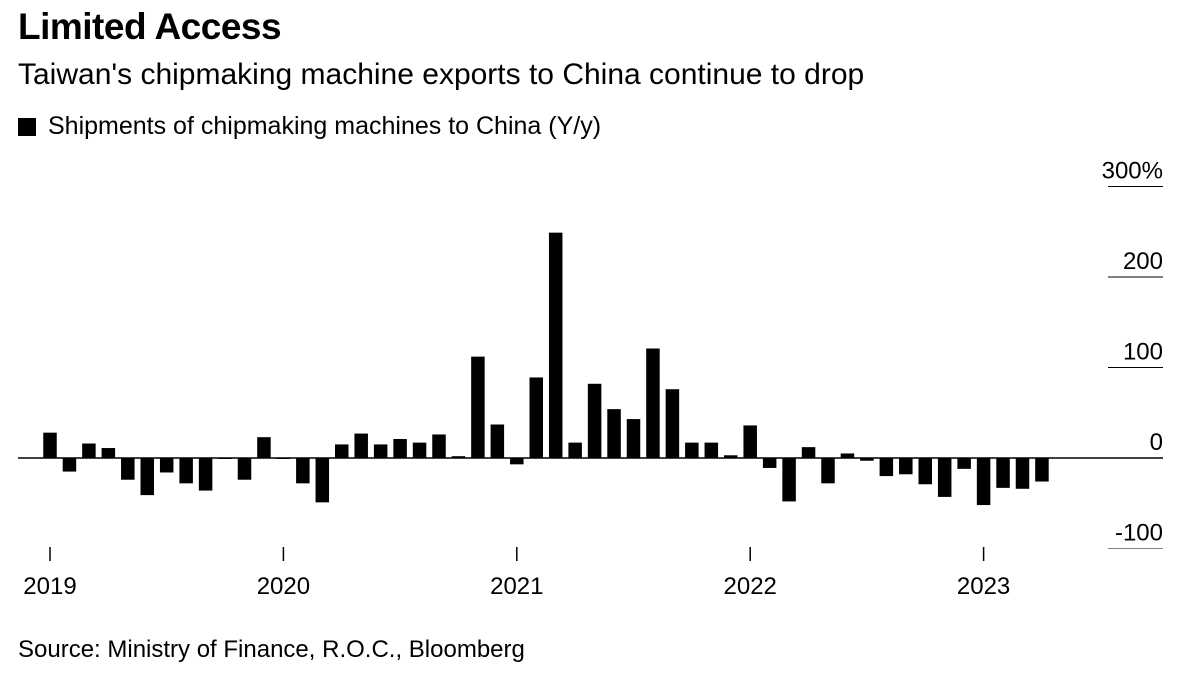 Image resolution: width=1200 pixels, height=675 pixels. I want to click on x-tick-label: 2023, so click(983, 586).